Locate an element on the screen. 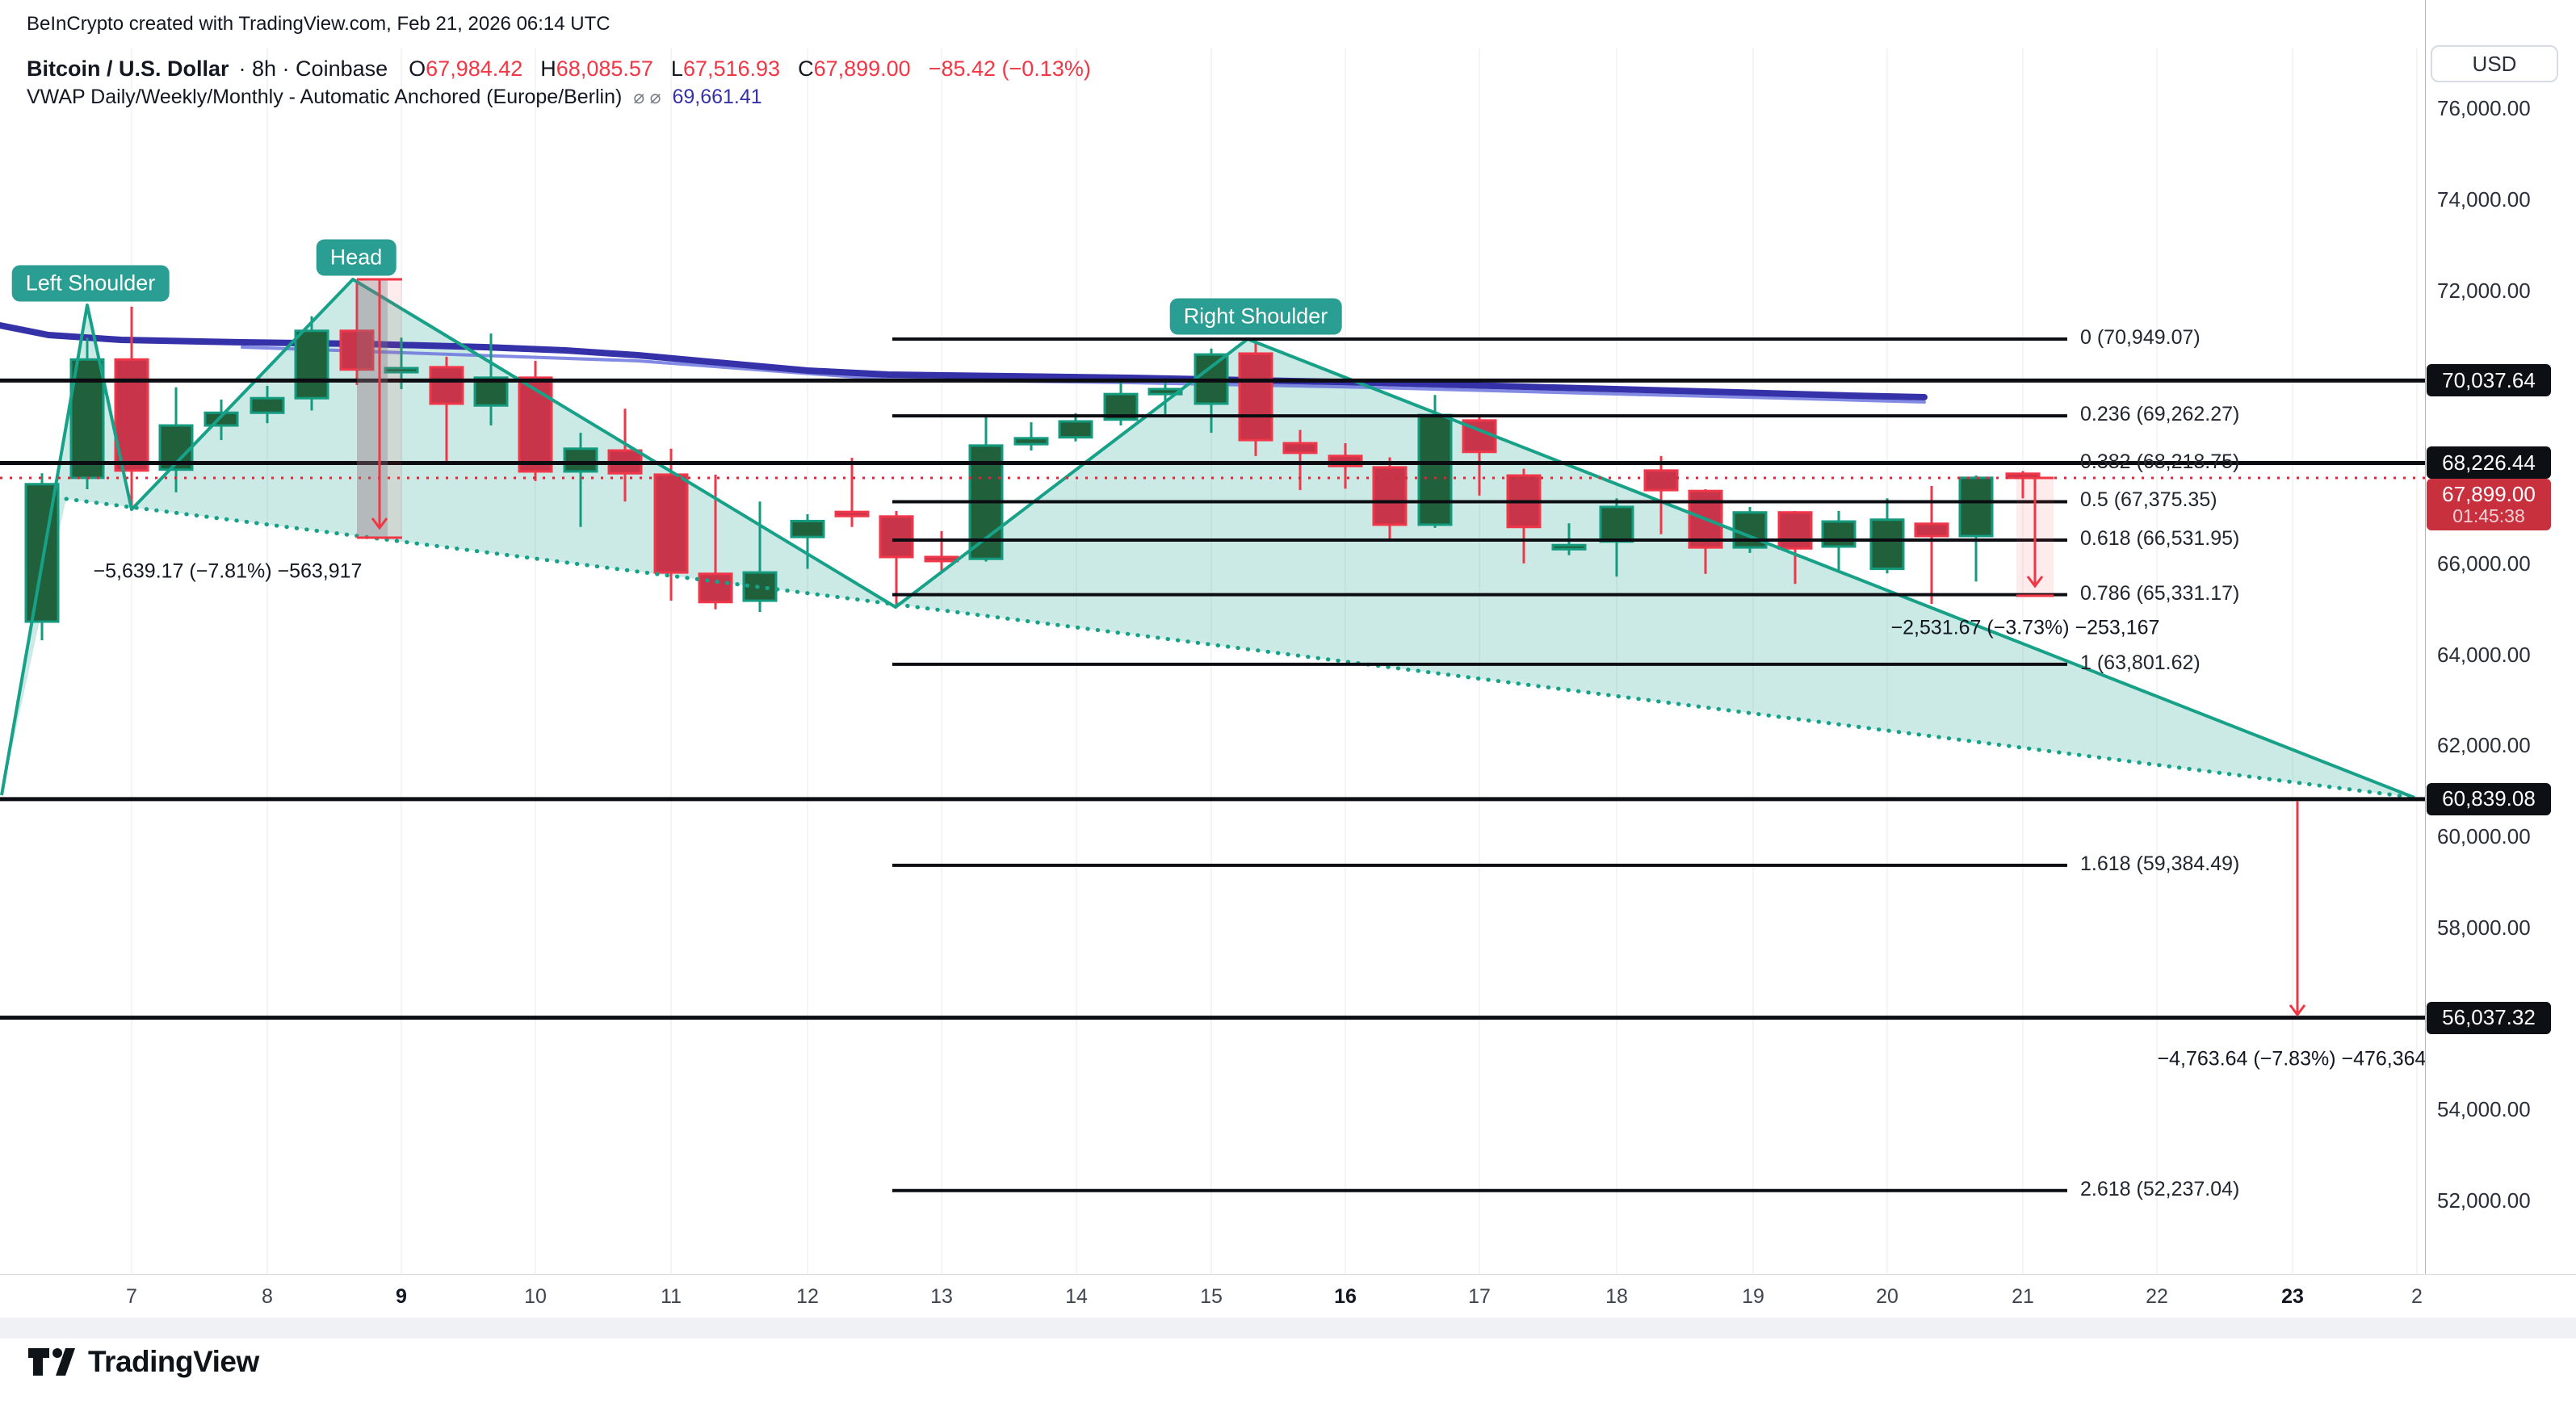 This screenshot has height=1416, width=2576. measure-label: −5,639.17 (−7.81%) −563,917 is located at coordinates (228, 571).